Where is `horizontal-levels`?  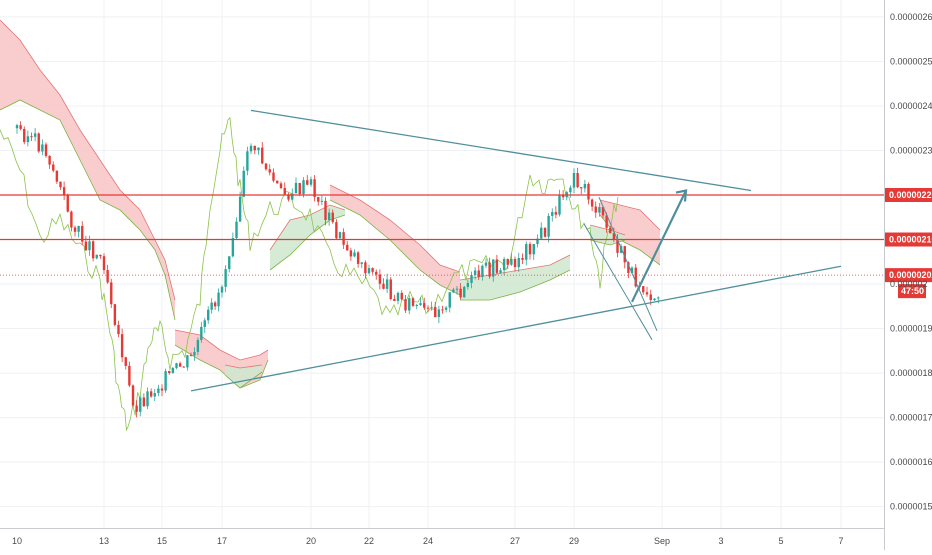
horizontal-levels is located at coordinates (442, 235).